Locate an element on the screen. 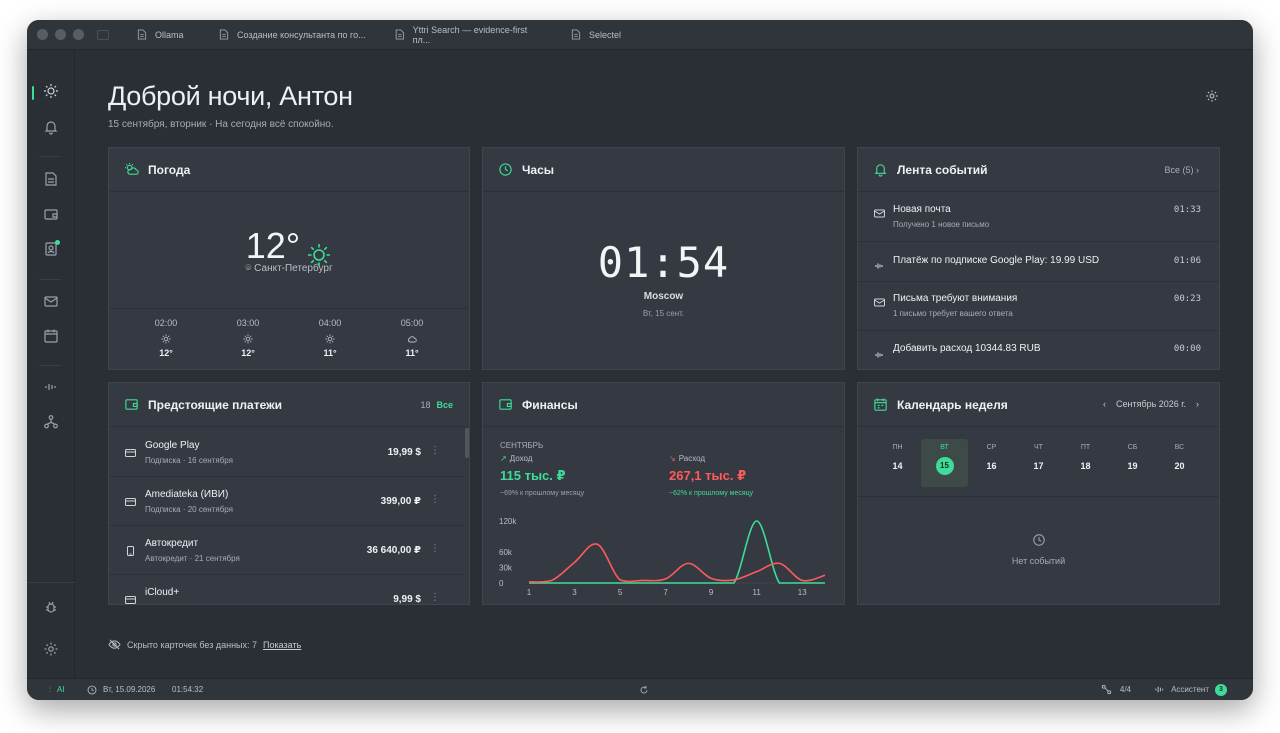 The image size is (1280, 733). scrollbar-thumb is located at coordinates (467, 443).